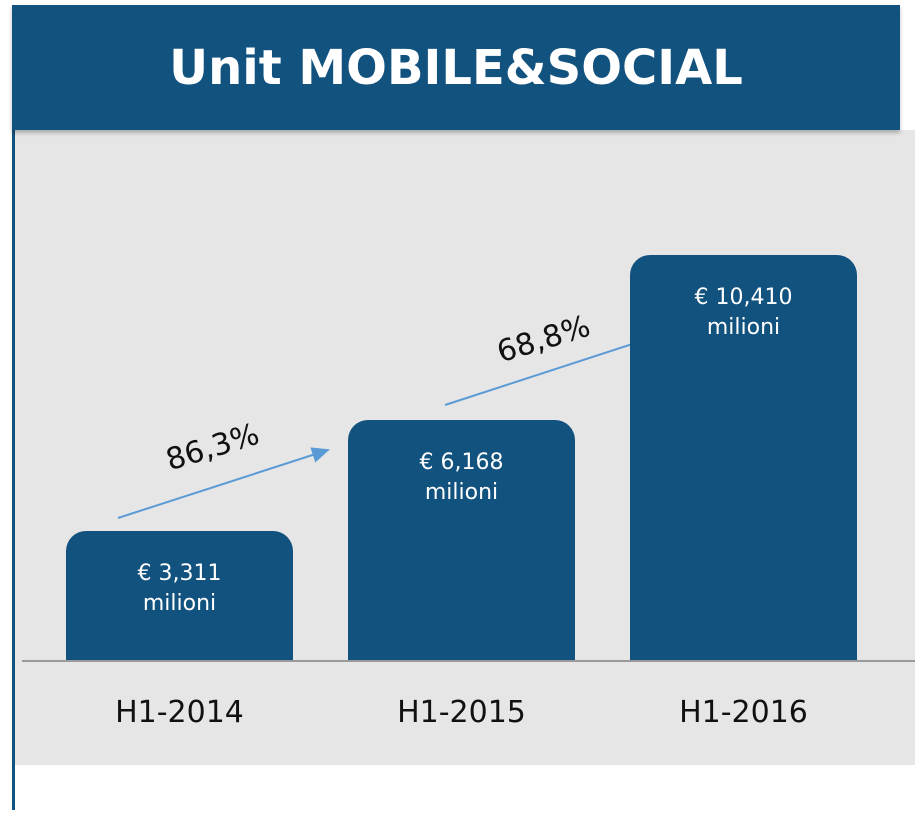 This screenshot has height=816, width=915. What do you see at coordinates (179, 589) in the screenshot?
I see `value-label: € 3,311 milioni` at bounding box center [179, 589].